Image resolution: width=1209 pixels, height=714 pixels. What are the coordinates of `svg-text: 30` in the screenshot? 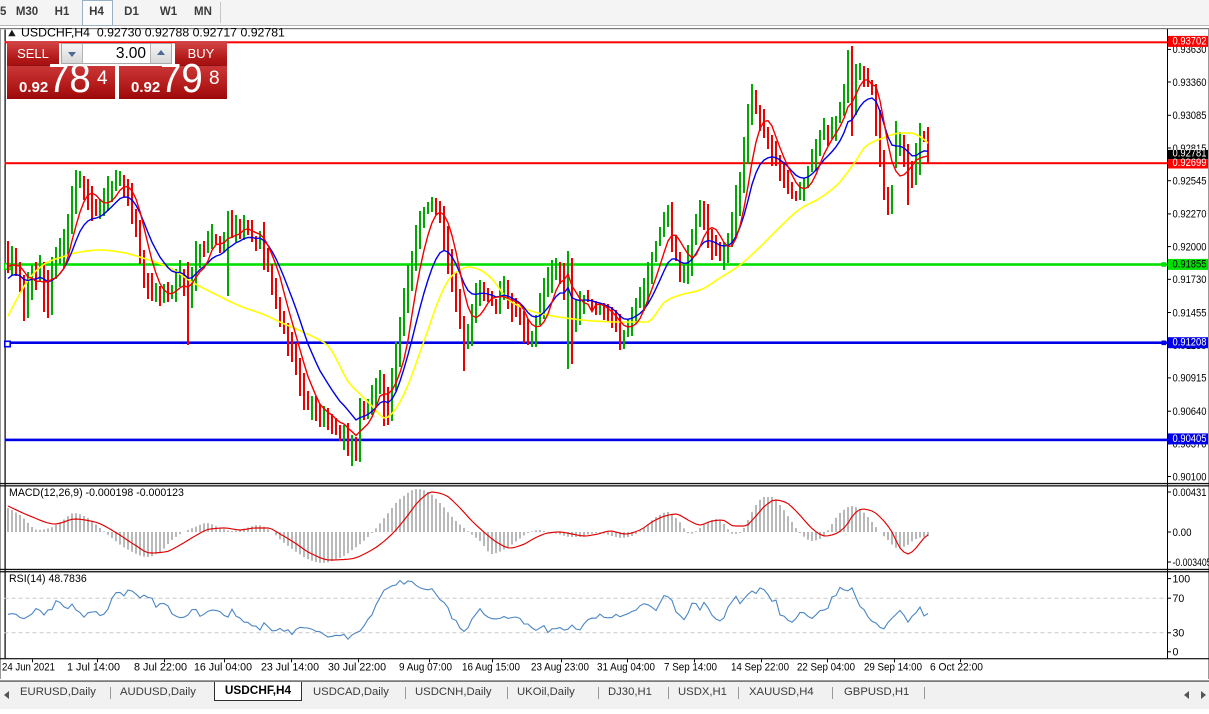 It's located at (1179, 634).